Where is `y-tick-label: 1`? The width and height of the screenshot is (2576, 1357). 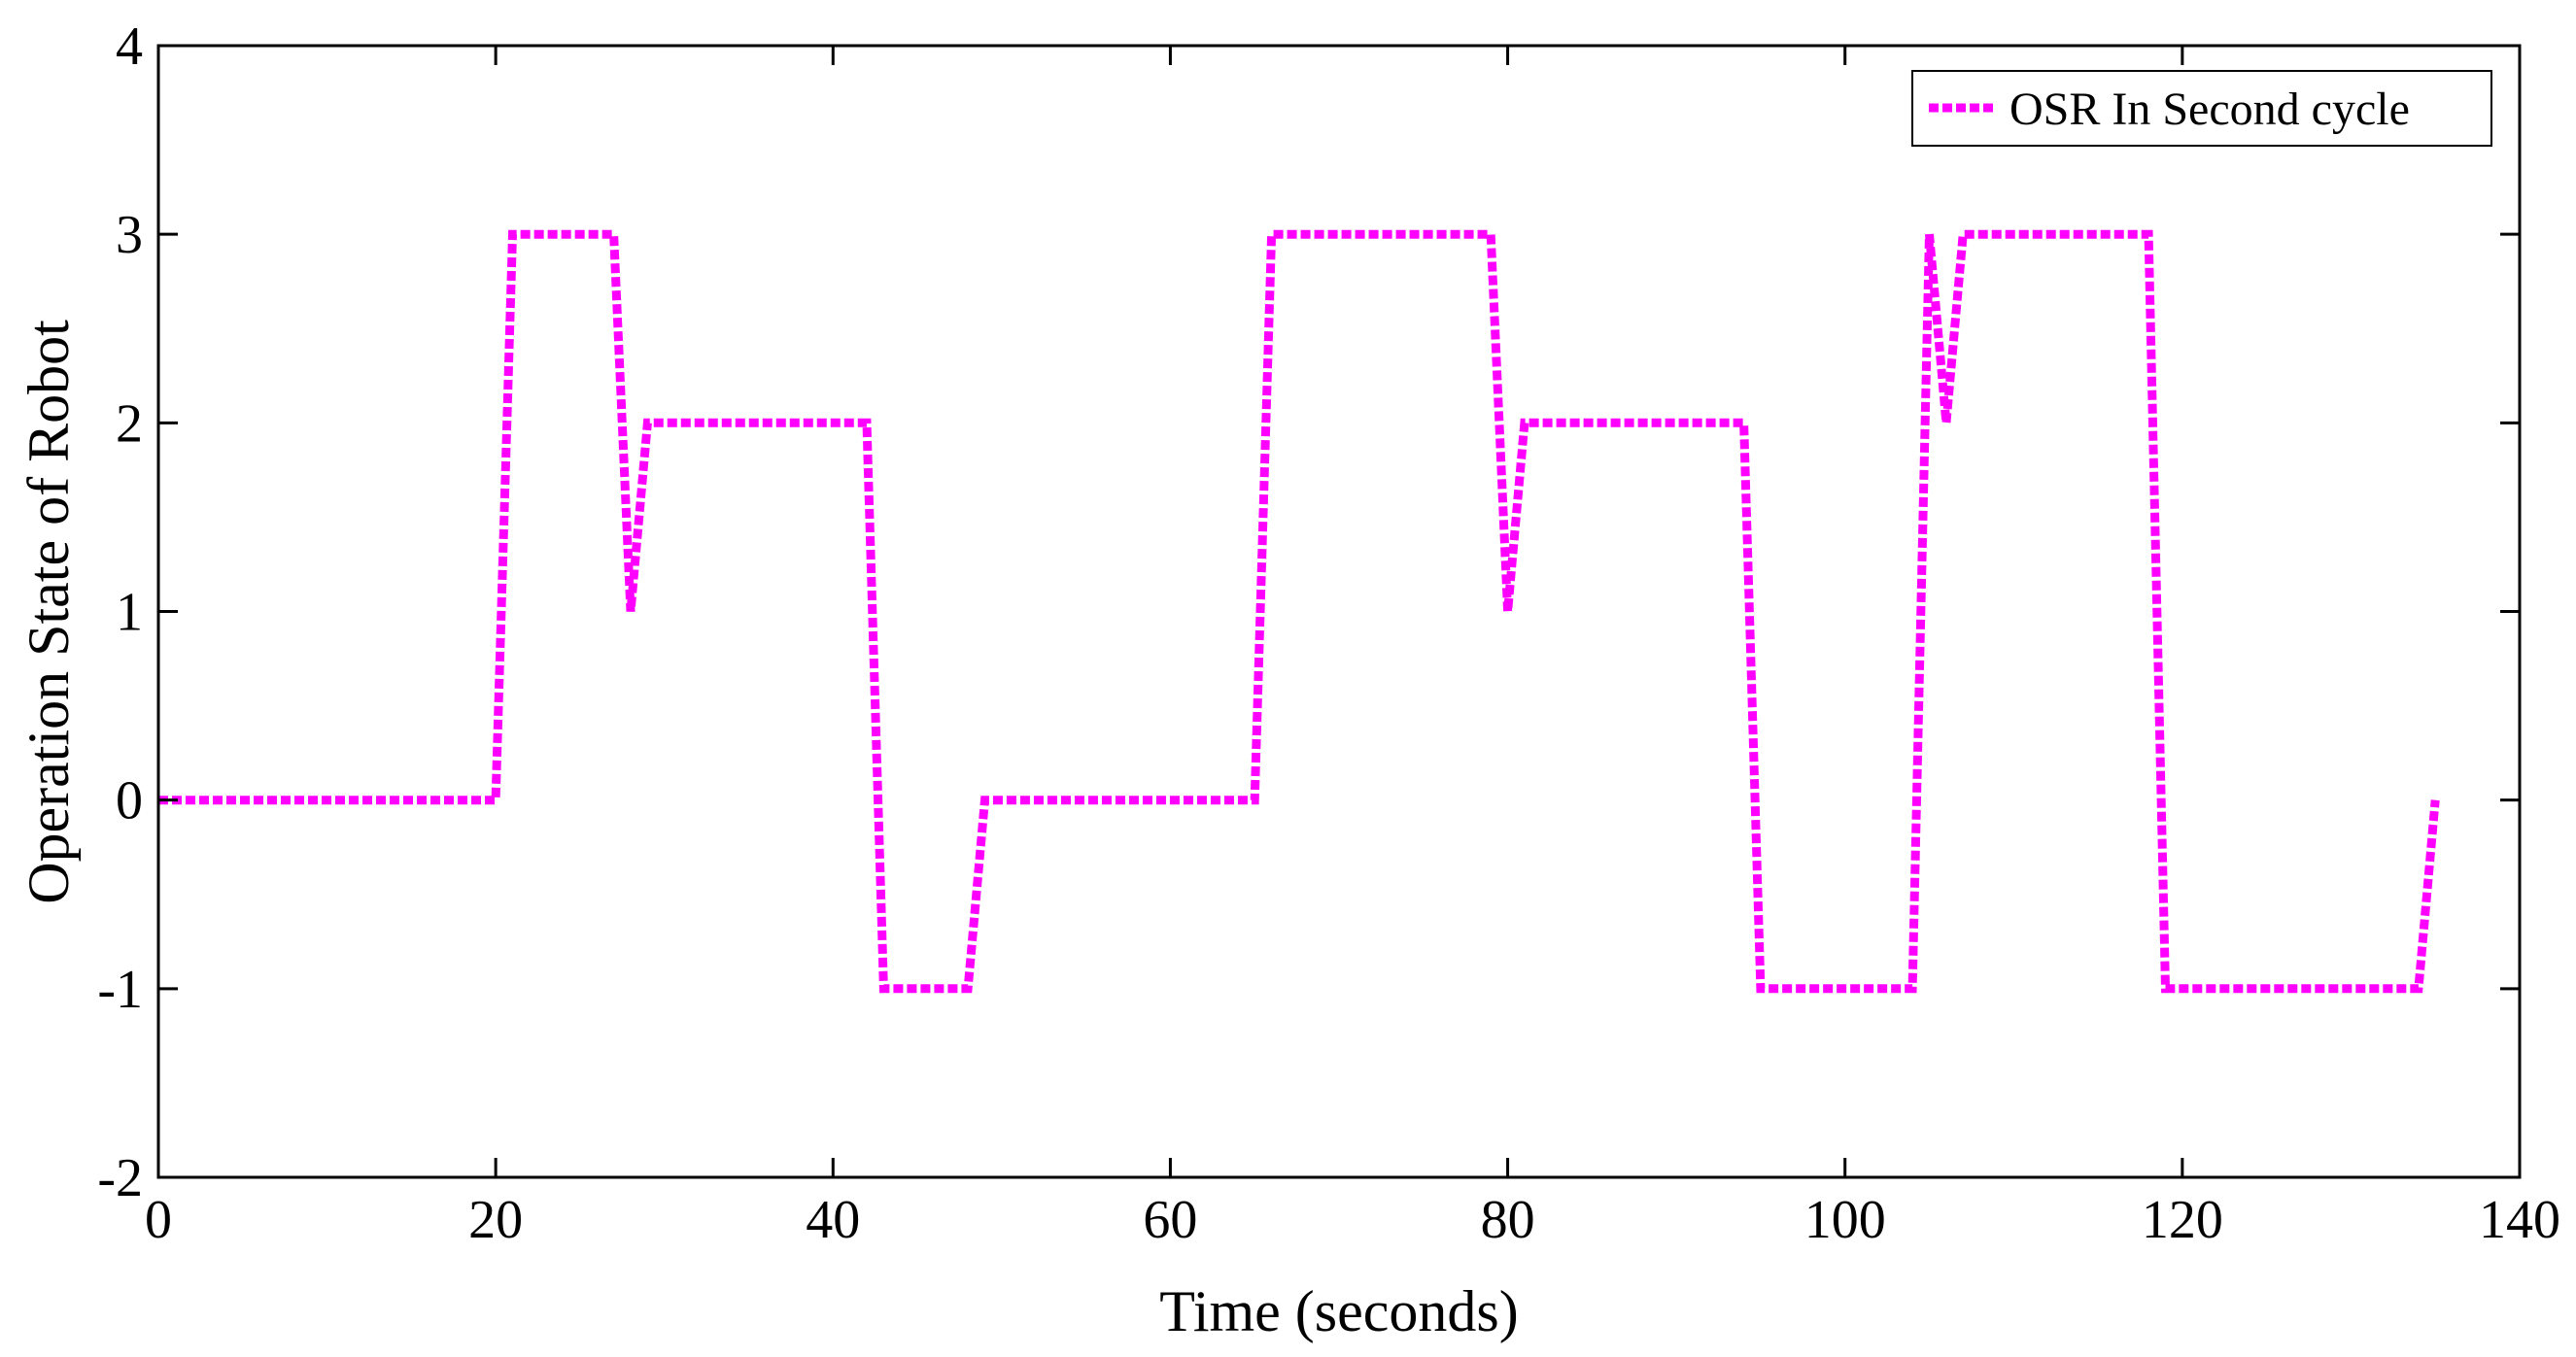 y-tick-label: 1 is located at coordinates (129, 613).